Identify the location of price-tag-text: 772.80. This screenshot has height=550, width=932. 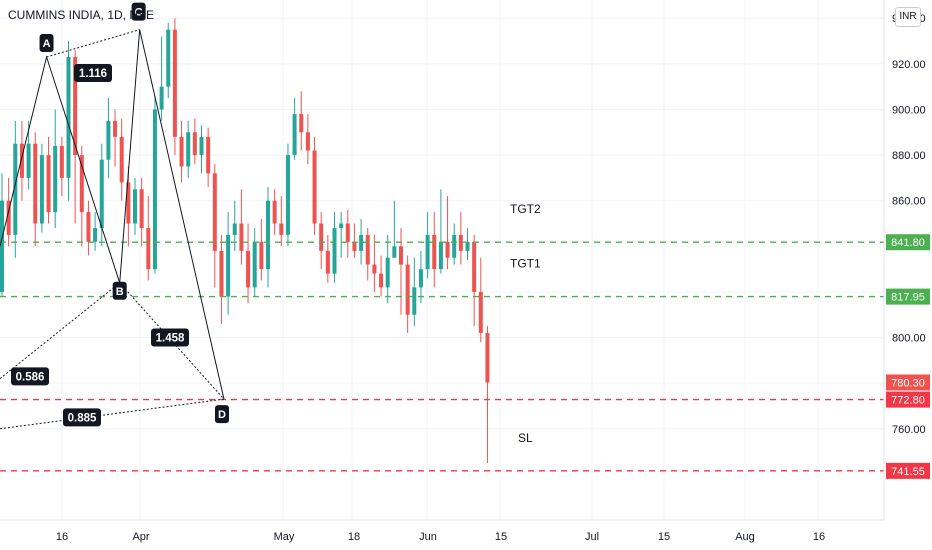
(908, 401).